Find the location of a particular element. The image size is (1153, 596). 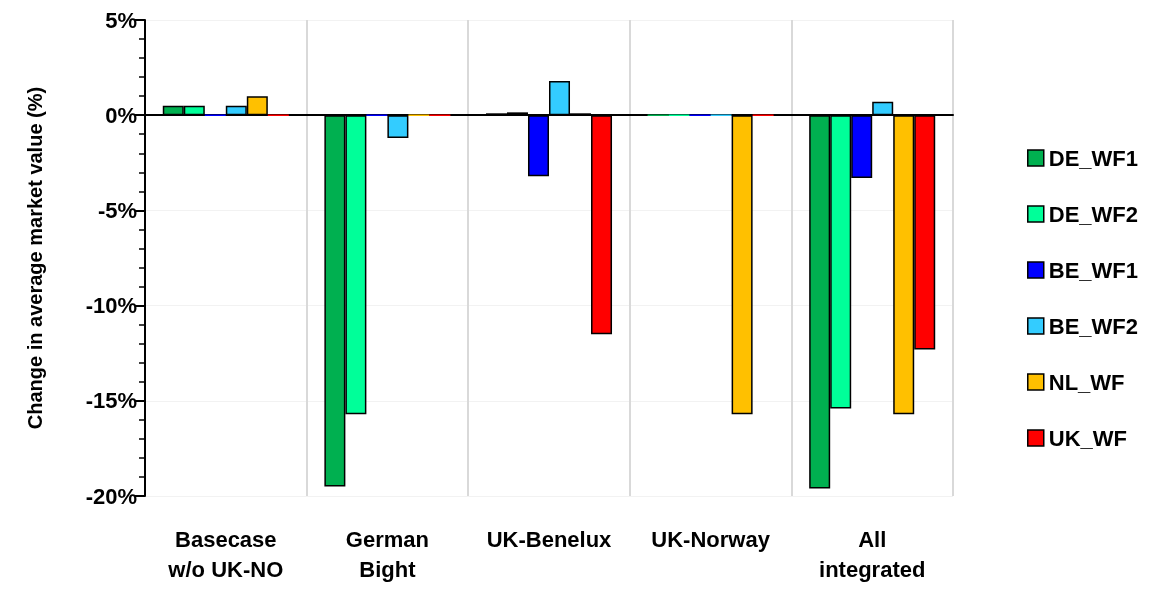

x-tick-label: Basecase w/o UK-NO is located at coordinates (225, 554).